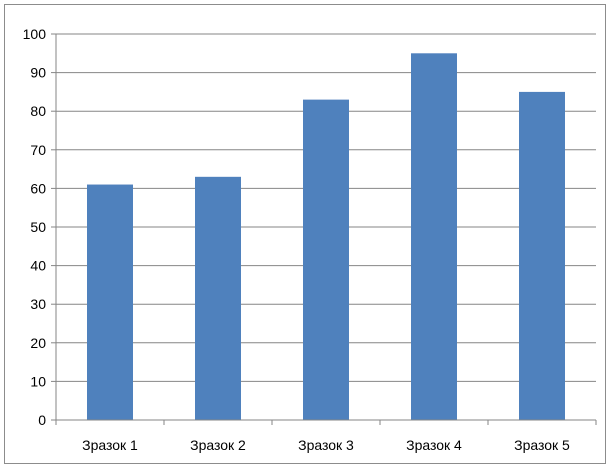  I want to click on x-tick-label: Зразок 2, so click(218, 445).